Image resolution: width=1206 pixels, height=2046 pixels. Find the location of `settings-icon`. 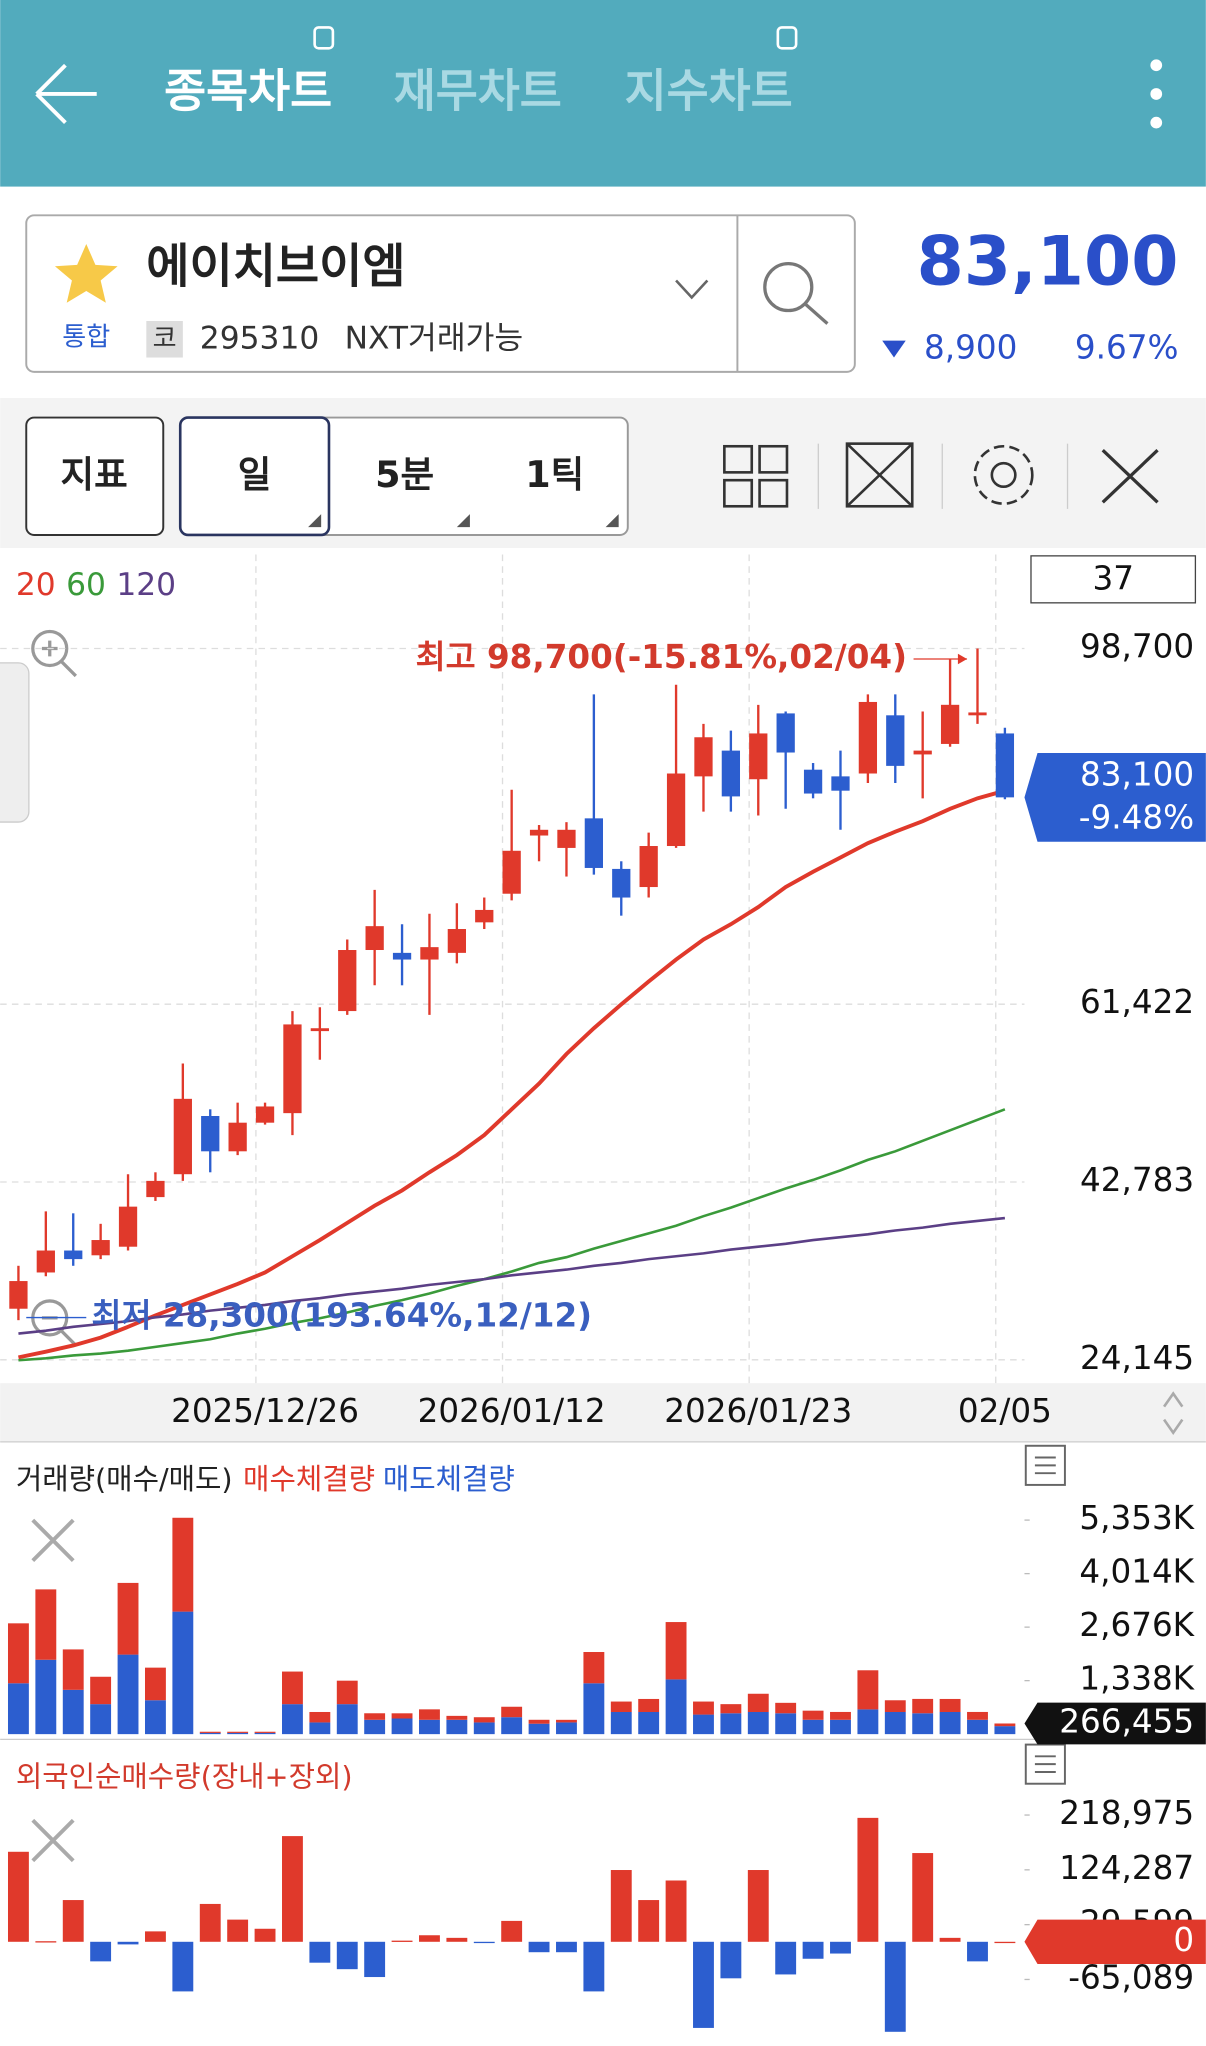

settings-icon is located at coordinates (1003, 474).